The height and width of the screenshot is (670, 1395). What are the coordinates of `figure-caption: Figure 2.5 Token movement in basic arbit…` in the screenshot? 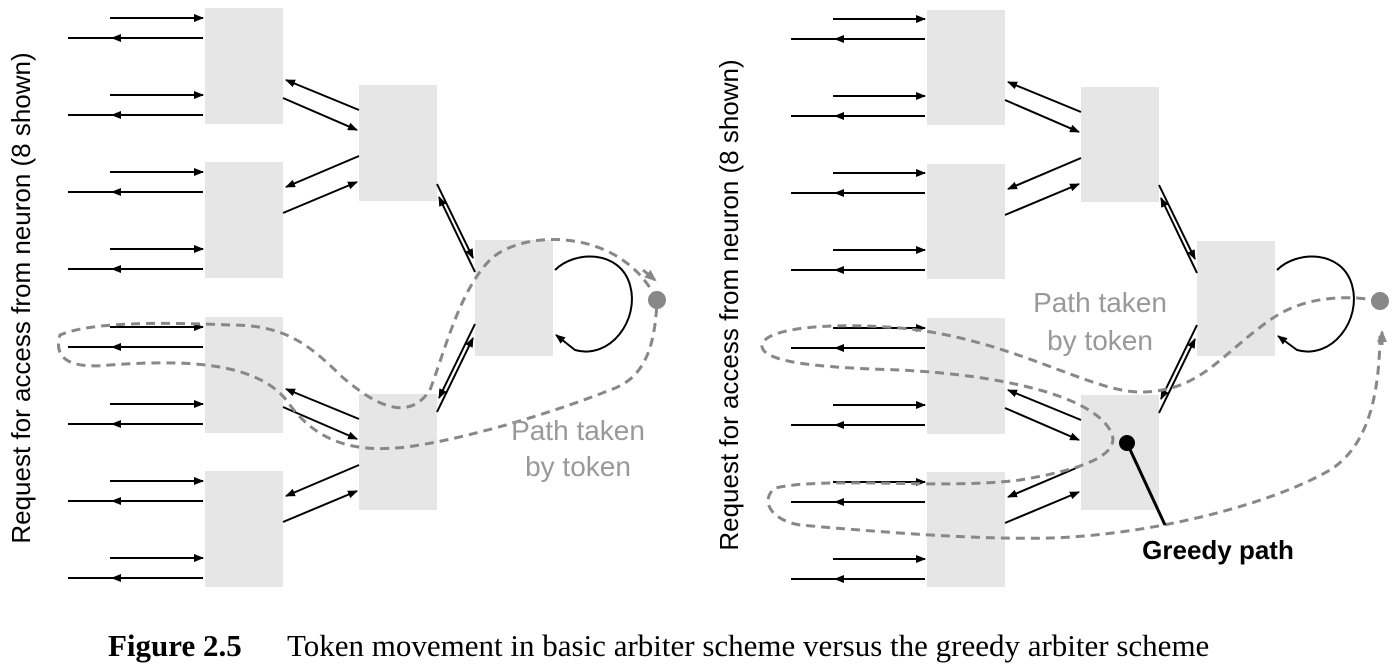 It's located at (658, 645).